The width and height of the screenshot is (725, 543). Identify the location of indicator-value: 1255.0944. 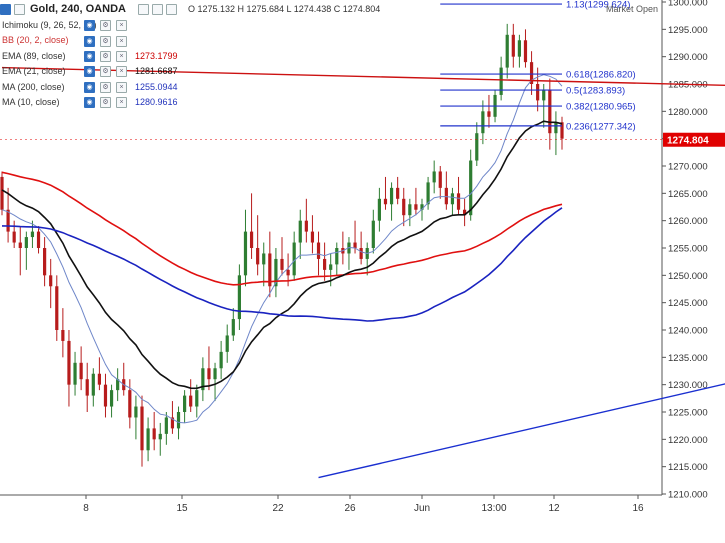
(156, 86).